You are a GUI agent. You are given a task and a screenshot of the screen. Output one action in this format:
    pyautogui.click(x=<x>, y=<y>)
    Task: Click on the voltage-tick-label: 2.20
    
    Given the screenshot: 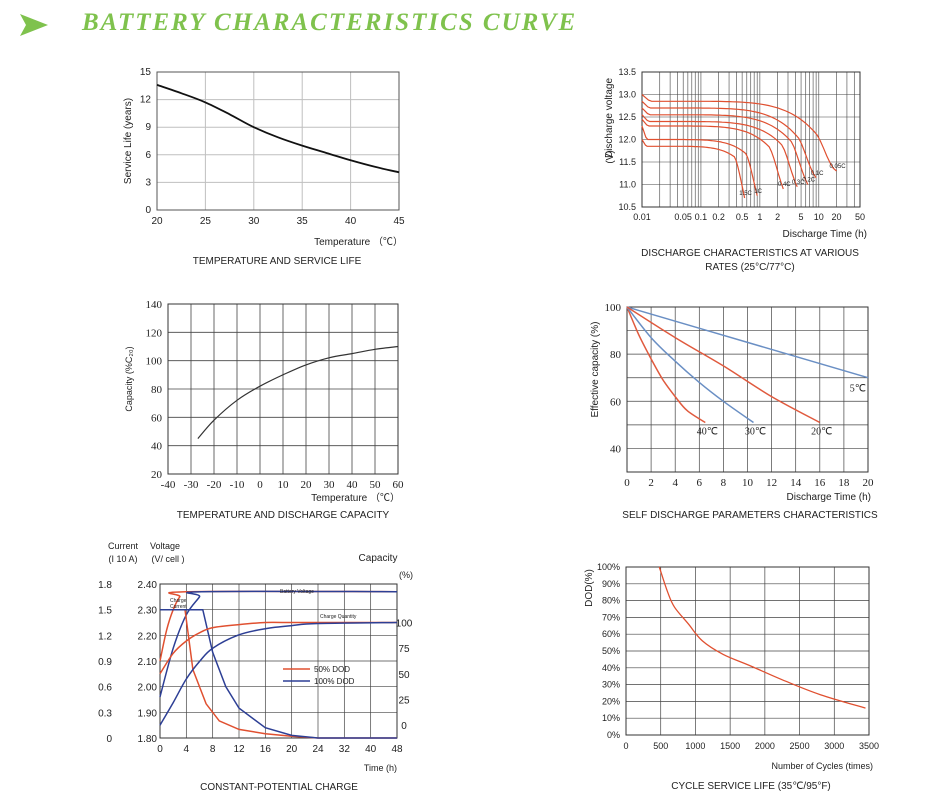 What is the action you would take?
    pyautogui.click(x=148, y=636)
    